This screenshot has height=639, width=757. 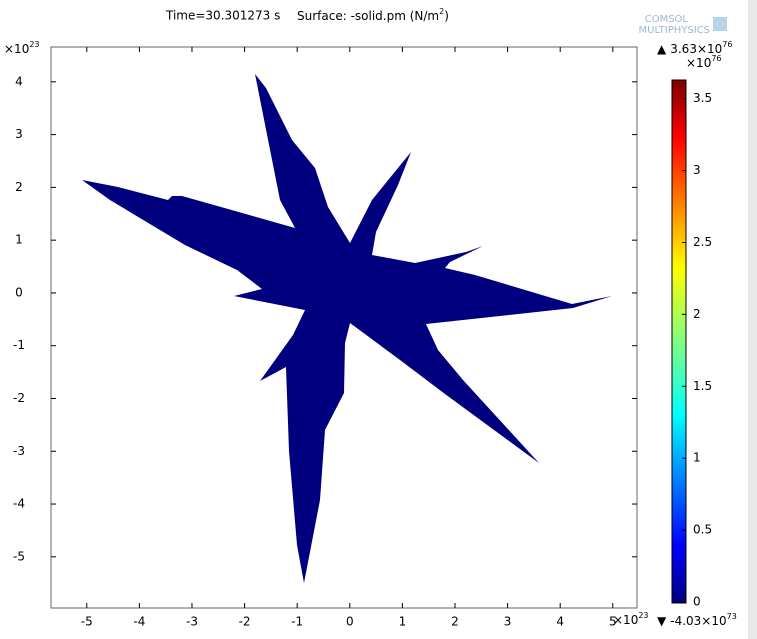 What do you see at coordinates (245, 622) in the screenshot?
I see `x-tick-label: -2` at bounding box center [245, 622].